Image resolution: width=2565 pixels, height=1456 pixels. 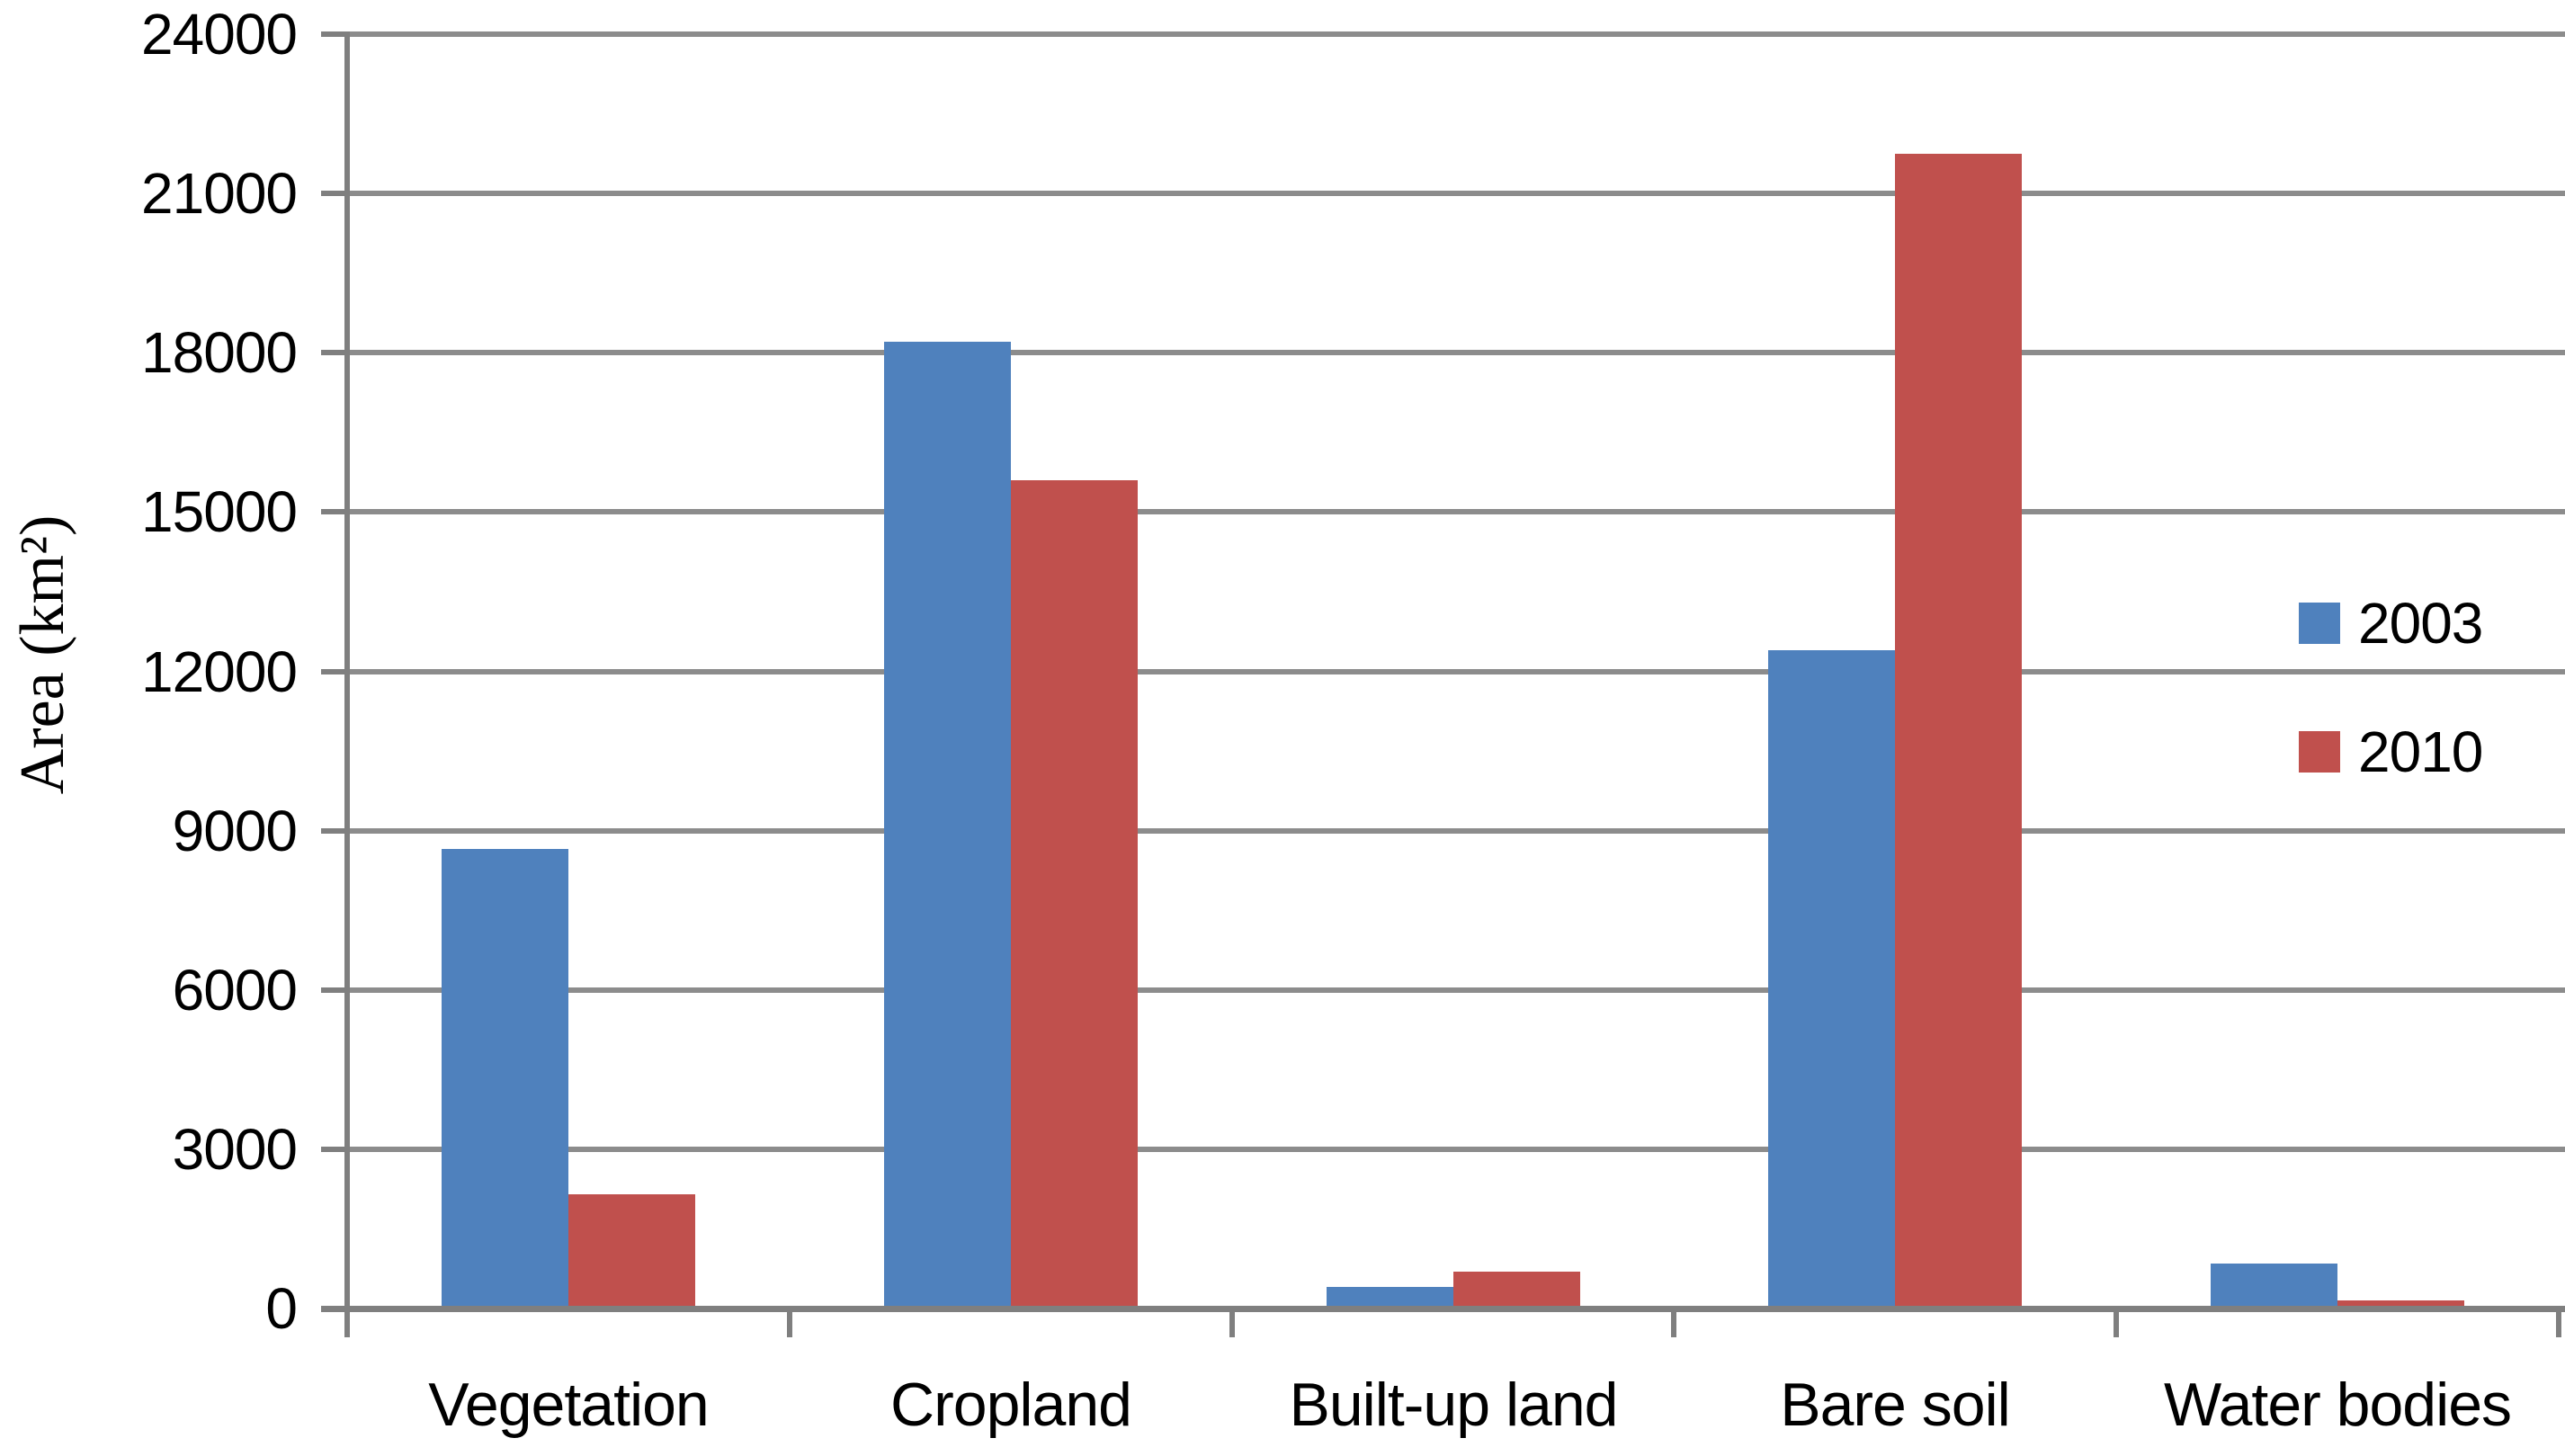 What do you see at coordinates (631, 1251) in the screenshot?
I see `bar-2010-vegetation` at bounding box center [631, 1251].